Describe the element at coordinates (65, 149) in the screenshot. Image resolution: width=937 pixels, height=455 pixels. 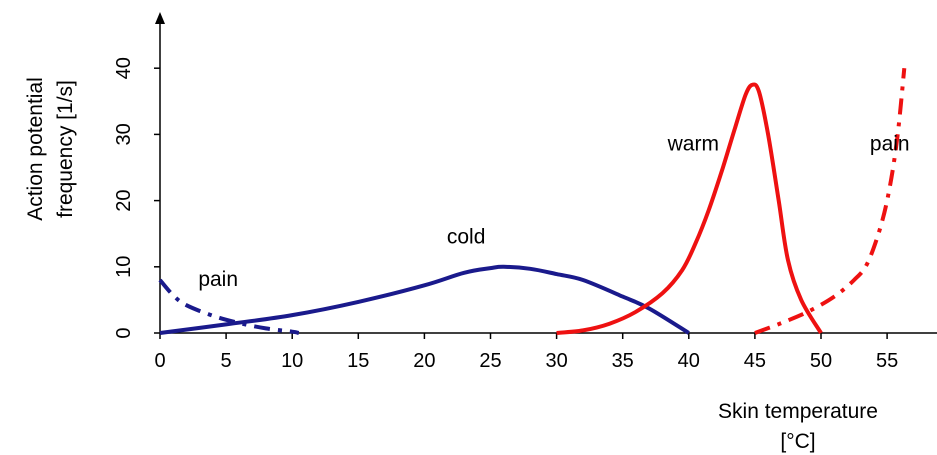
I see `y-axis-title-line-2: frequency [1/s]` at that location.